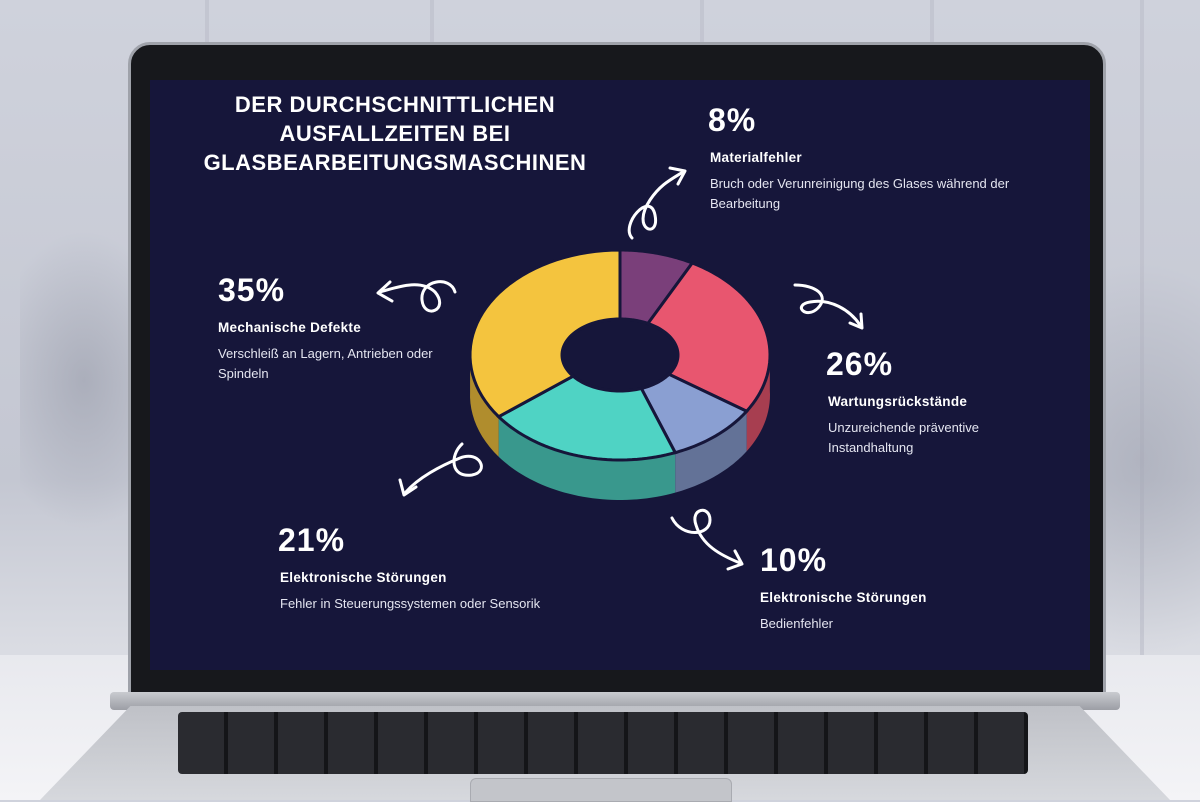  Describe the element at coordinates (290, 327) in the screenshot. I see `slice-category: Mechanische Defekte` at that location.